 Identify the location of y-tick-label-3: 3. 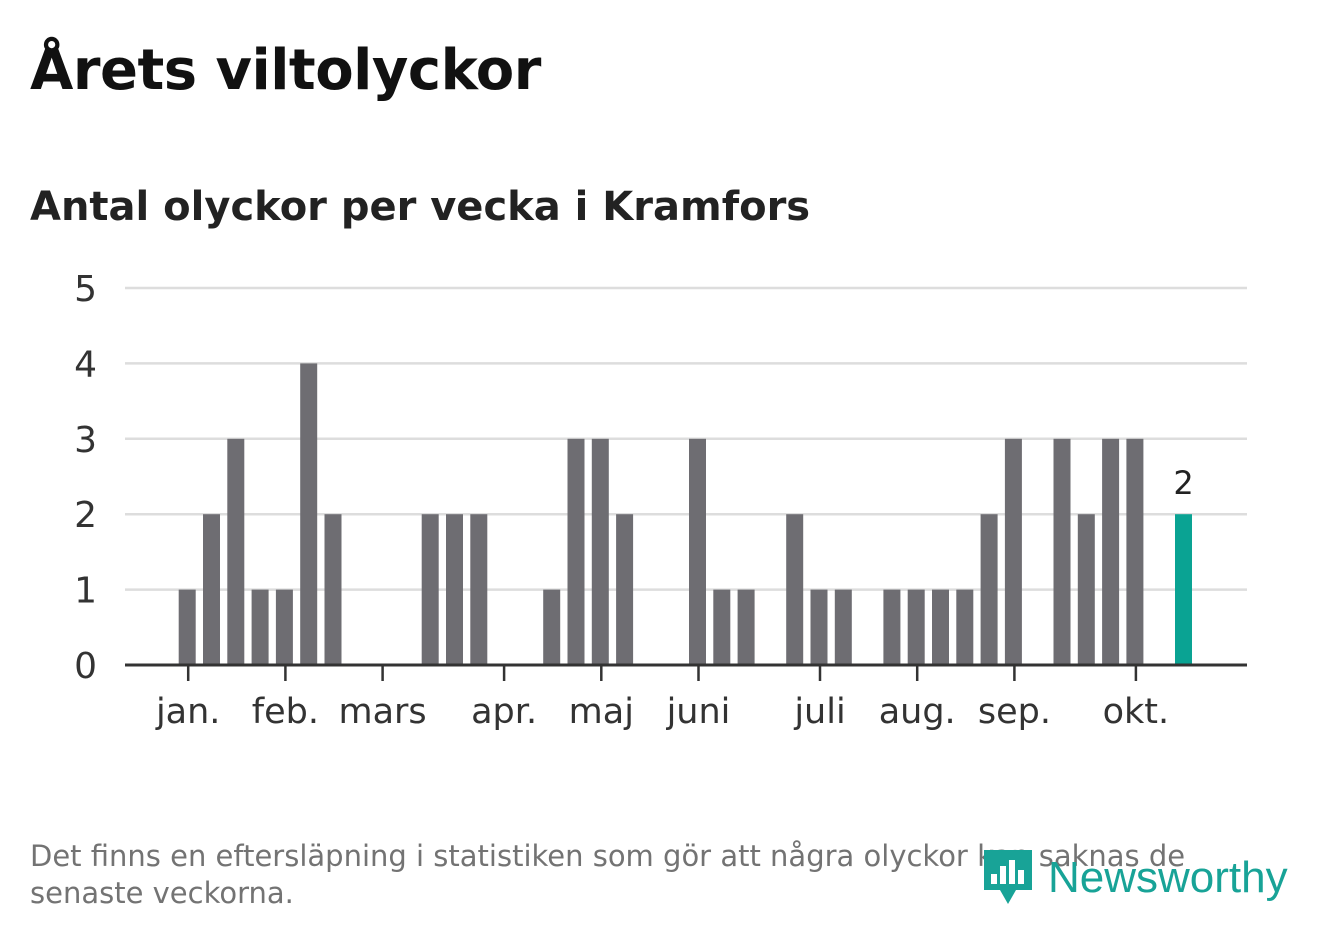
(85, 440).